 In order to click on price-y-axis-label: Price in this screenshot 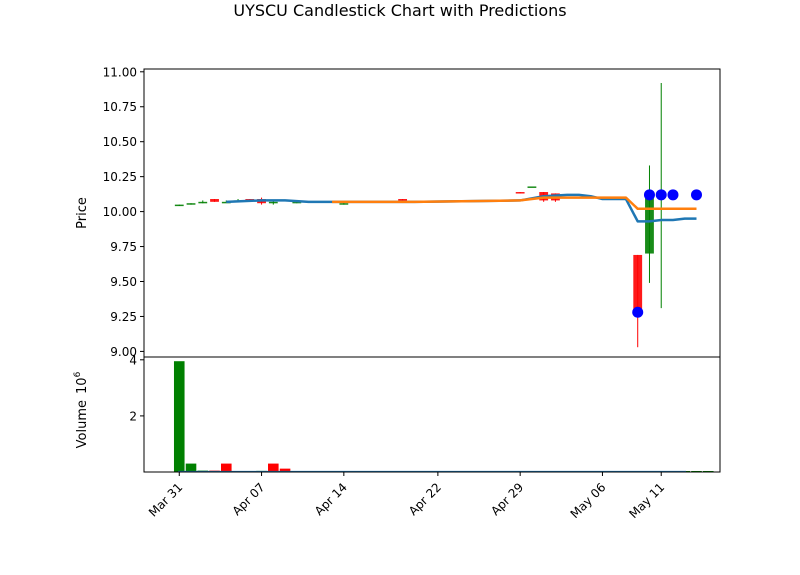, I will do `click(82, 213)`.